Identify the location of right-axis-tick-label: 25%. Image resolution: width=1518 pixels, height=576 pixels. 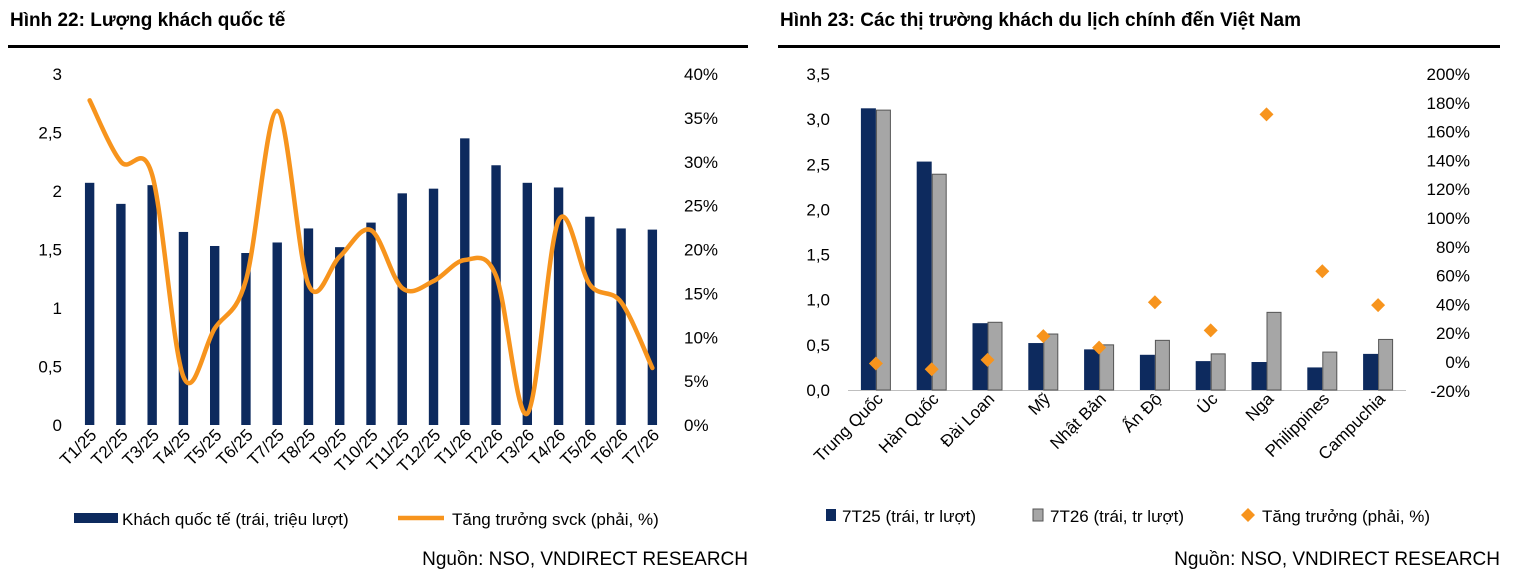
(701, 206).